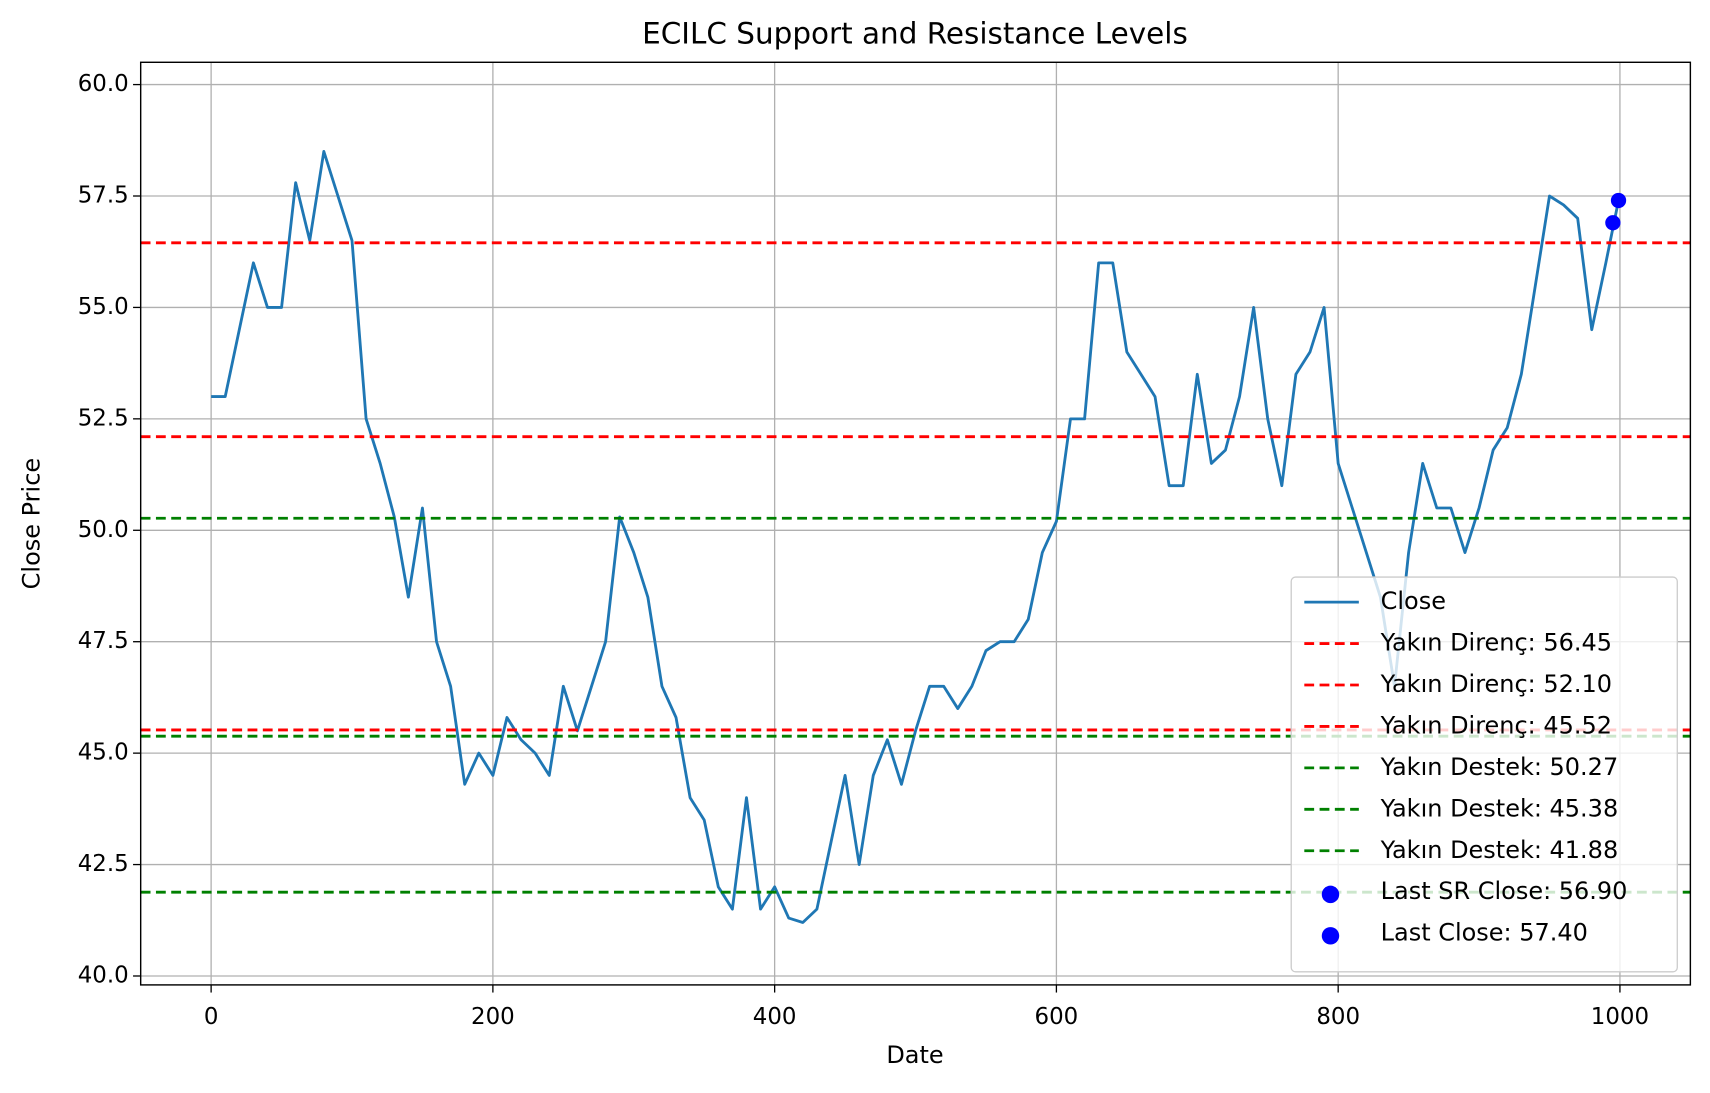  I want to click on y-tick-label: 47.5, so click(103, 641).